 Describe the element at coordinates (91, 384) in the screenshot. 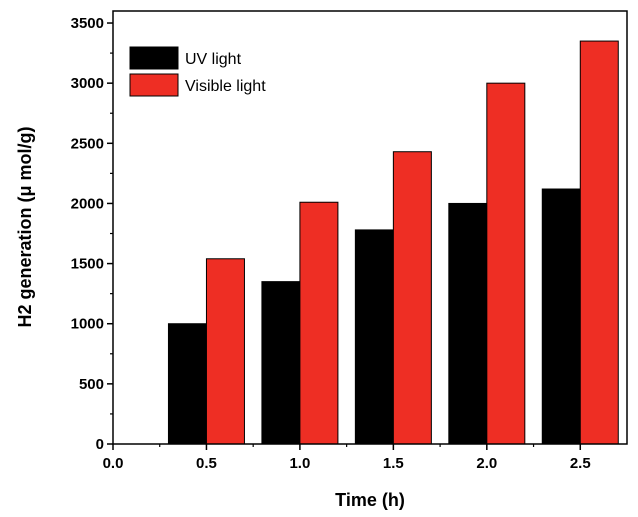

I see `y-tick-label: 500` at that location.